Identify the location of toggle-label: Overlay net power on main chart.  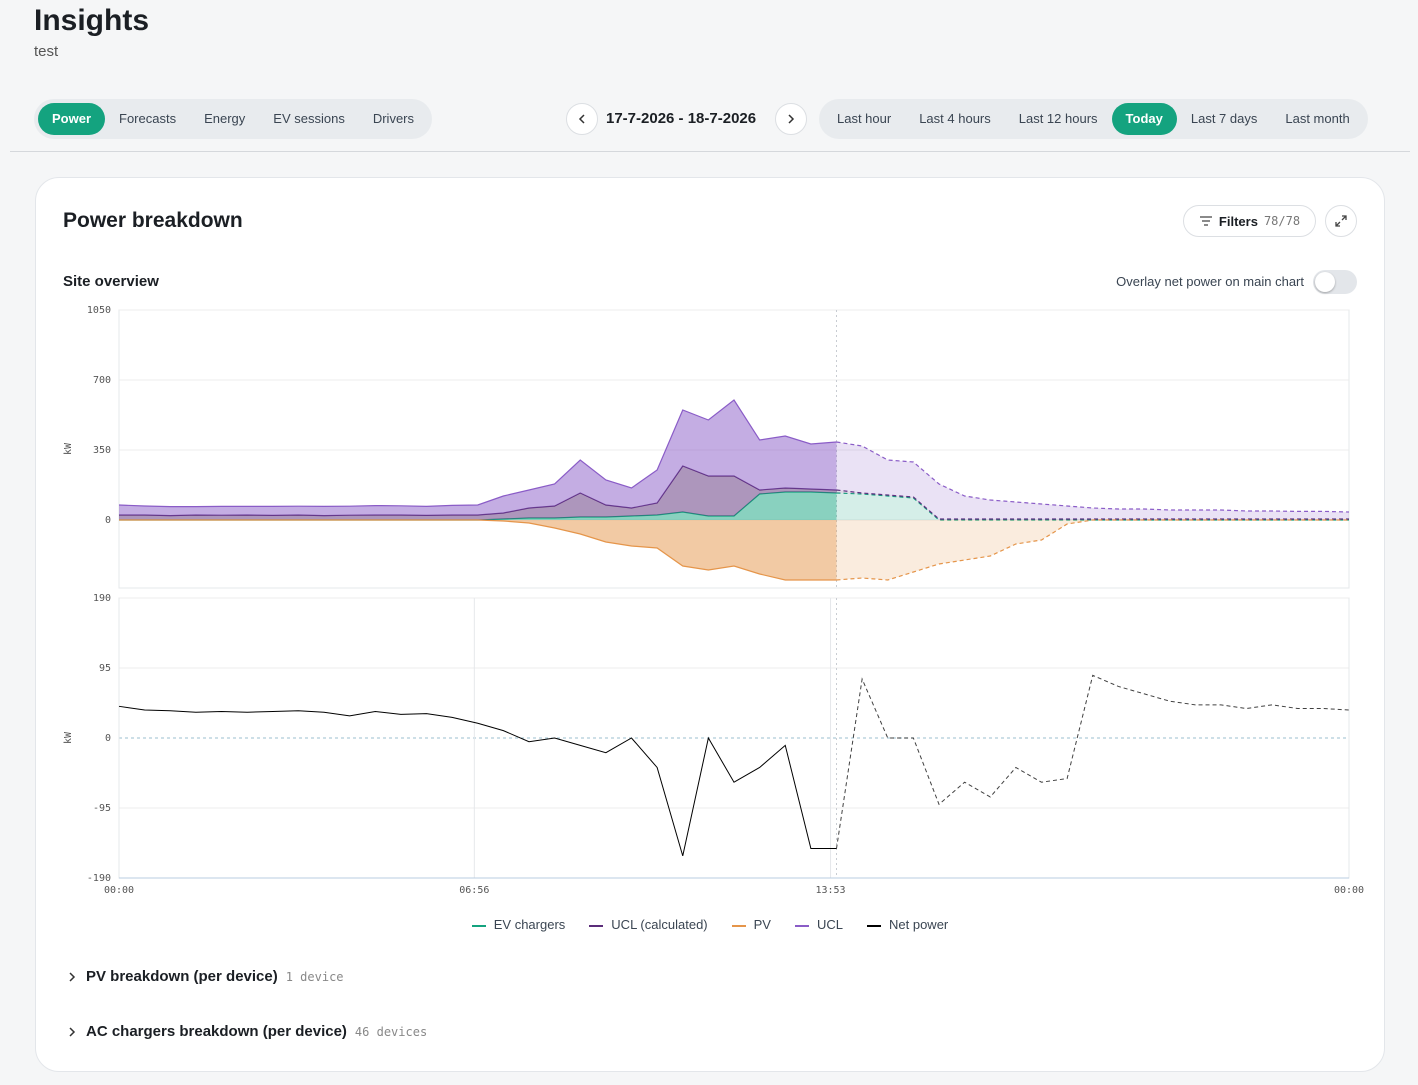
(1210, 281).